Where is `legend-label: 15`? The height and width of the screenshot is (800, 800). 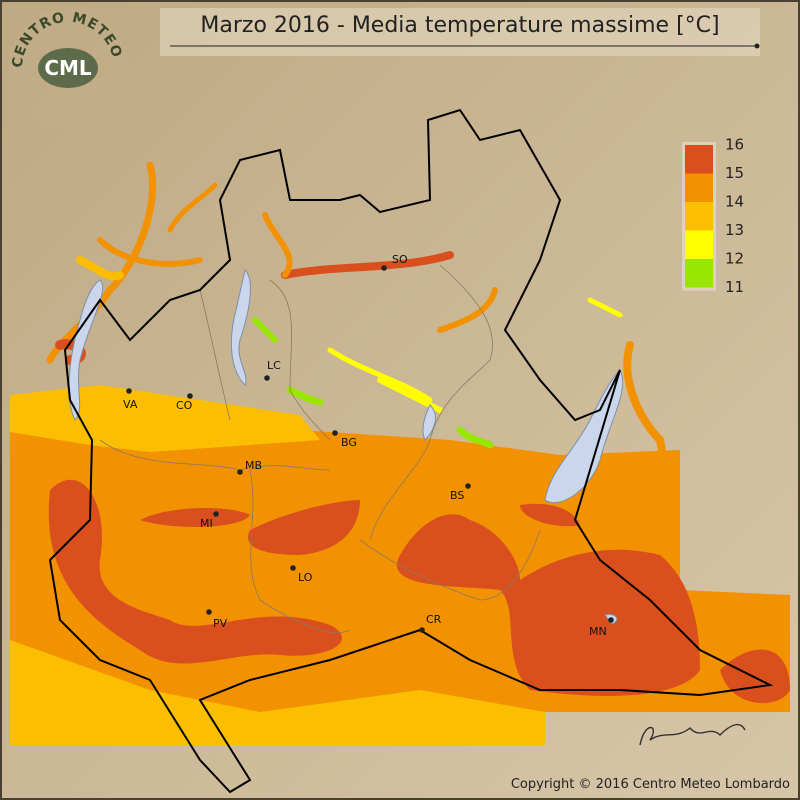
legend-label: 15 is located at coordinates (734, 173).